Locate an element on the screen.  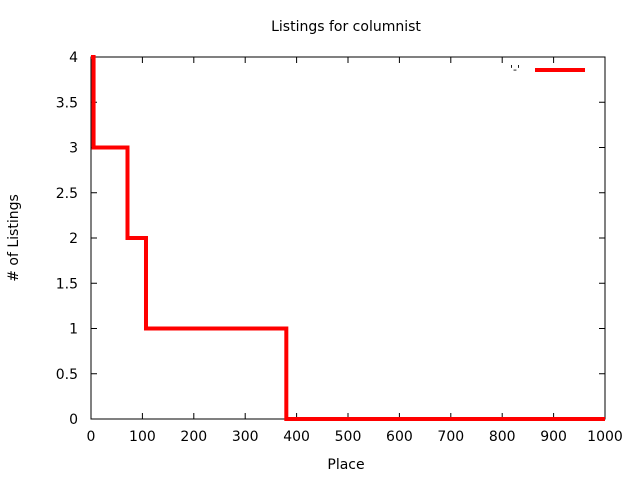
y-axis-title: # of Listings is located at coordinates (14, 238).